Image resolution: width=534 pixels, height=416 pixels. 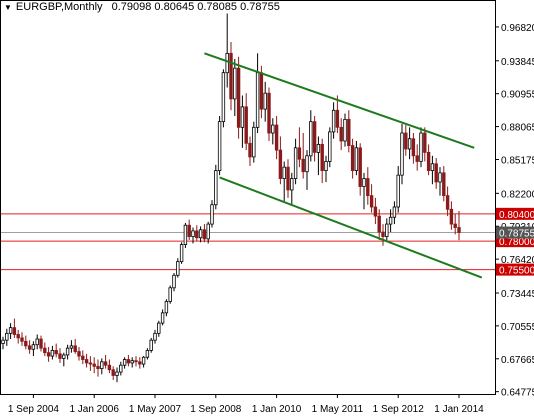 What do you see at coordinates (155, 409) in the screenshot?
I see `time-tick-label: 1 May 2007` at bounding box center [155, 409].